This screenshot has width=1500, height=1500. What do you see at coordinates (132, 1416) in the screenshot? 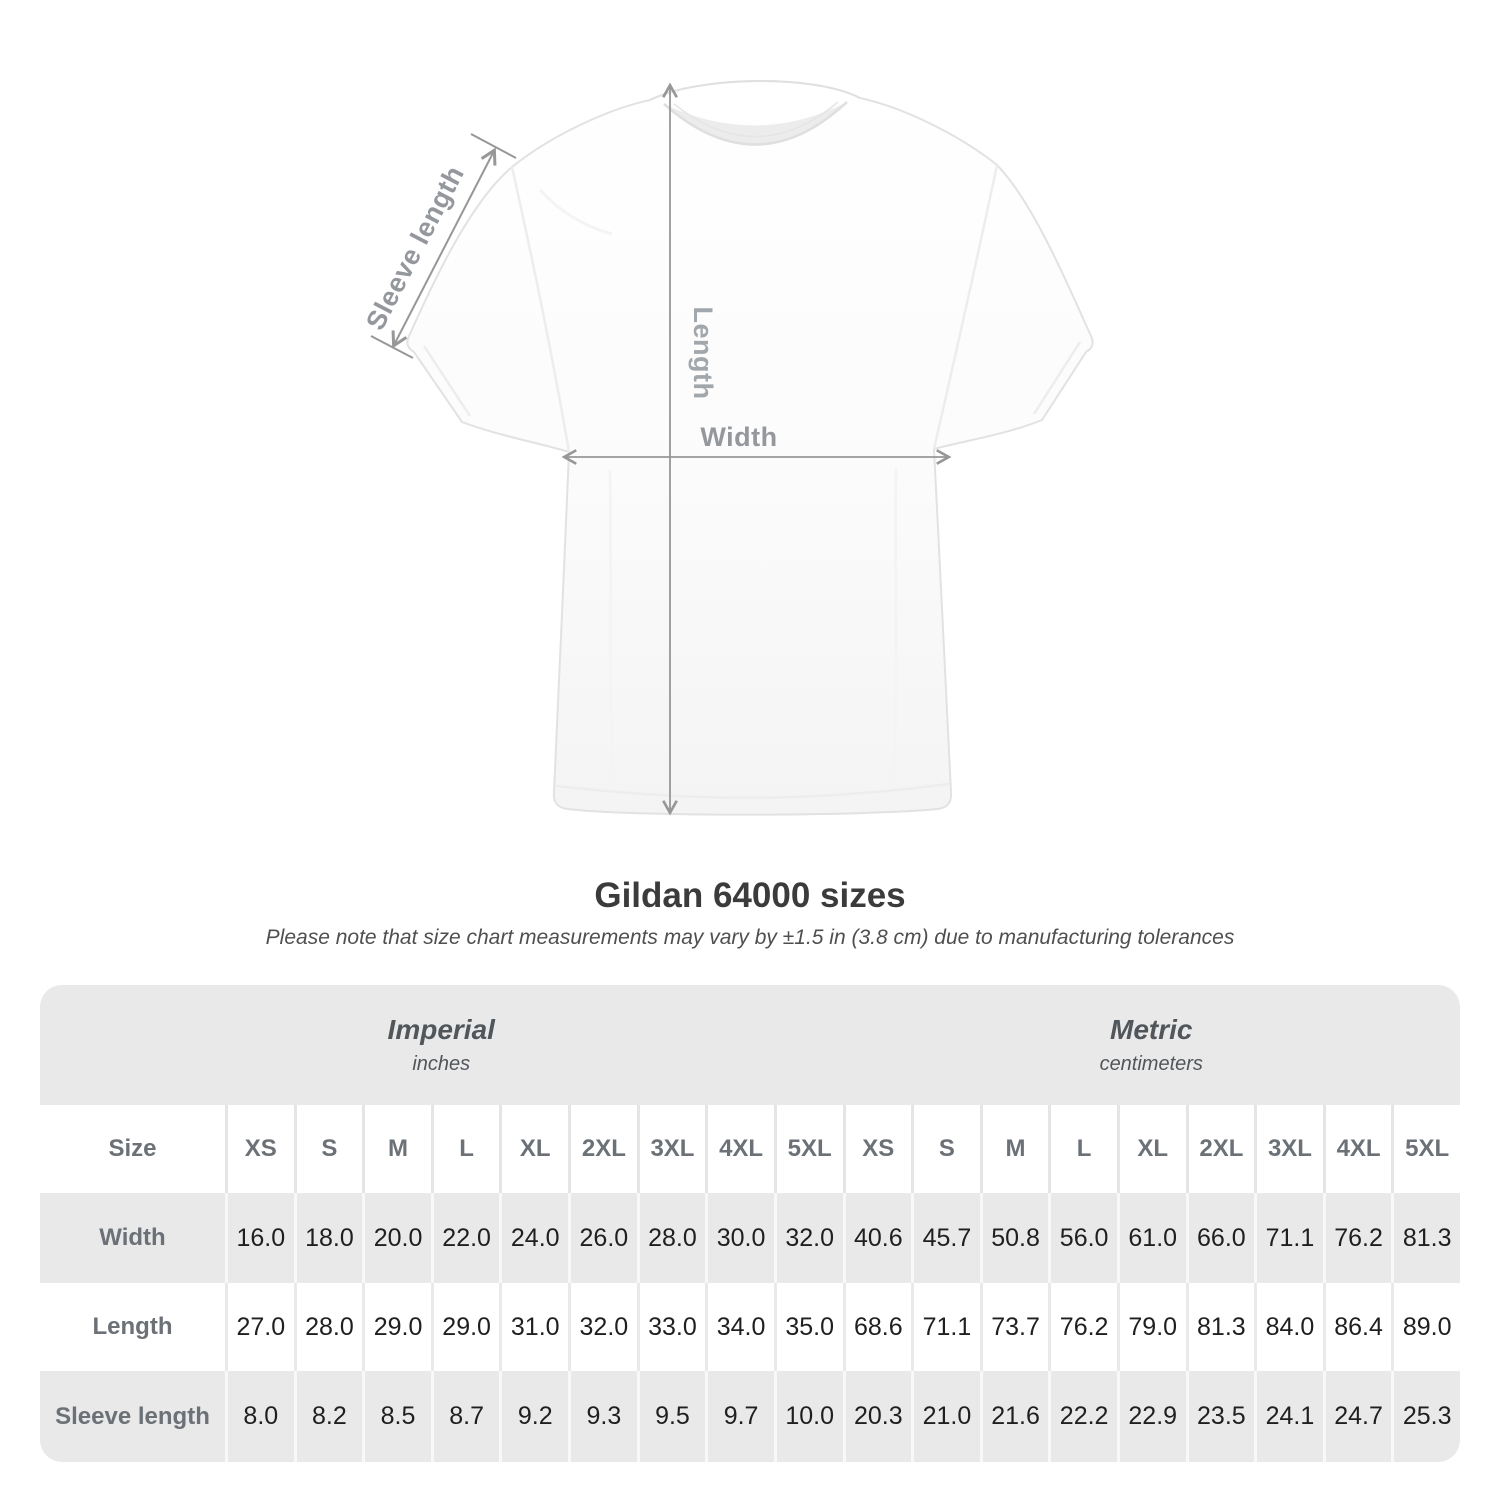
I see `sleeve-length-row-label: Sleeve length` at bounding box center [132, 1416].